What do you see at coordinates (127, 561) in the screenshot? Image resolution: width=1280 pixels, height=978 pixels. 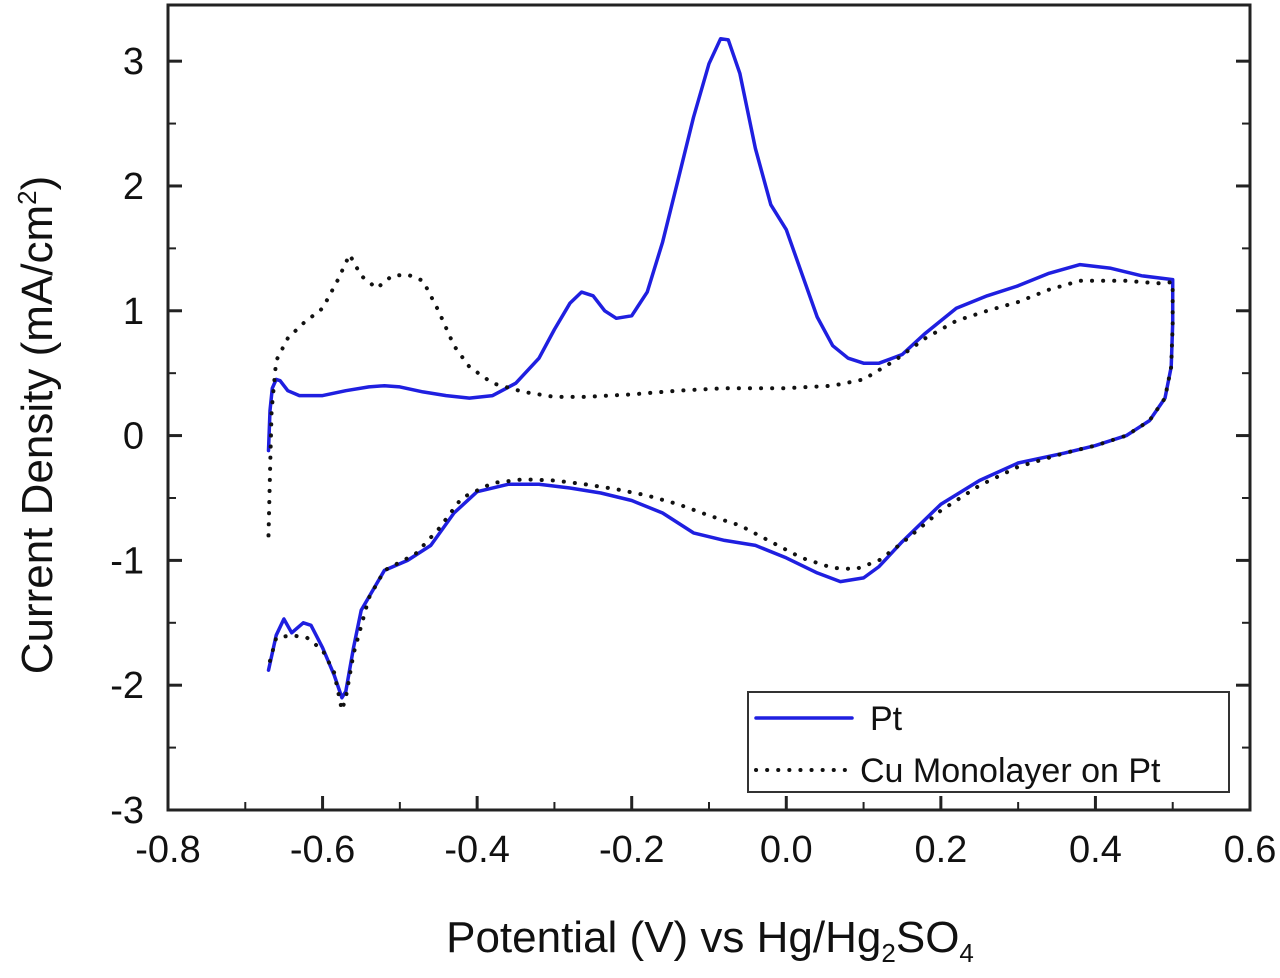 I see `y-tick-label: -1` at bounding box center [127, 561].